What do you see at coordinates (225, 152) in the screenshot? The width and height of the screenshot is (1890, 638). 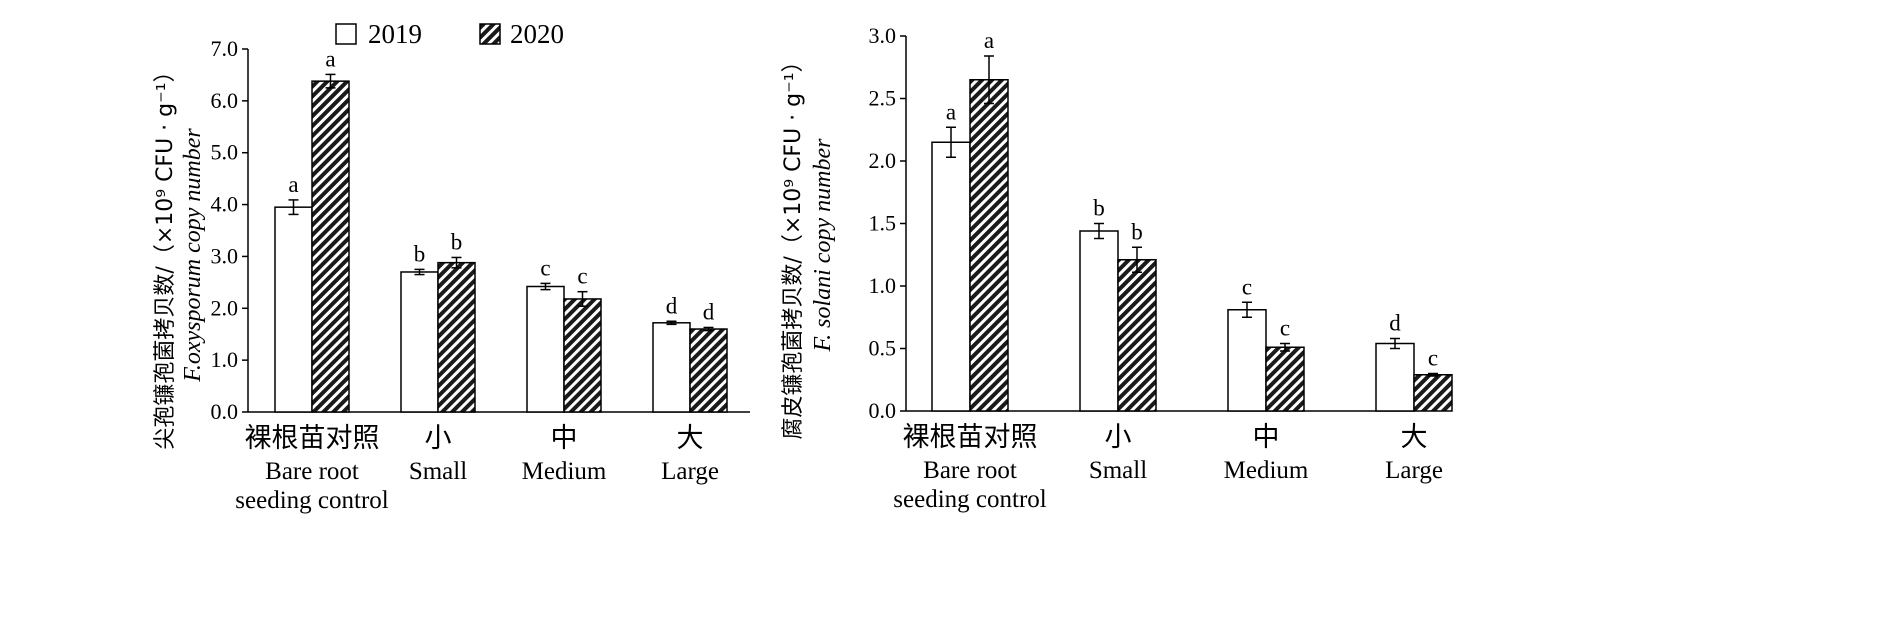 I see `y-tick-label: 5.0` at bounding box center [225, 152].